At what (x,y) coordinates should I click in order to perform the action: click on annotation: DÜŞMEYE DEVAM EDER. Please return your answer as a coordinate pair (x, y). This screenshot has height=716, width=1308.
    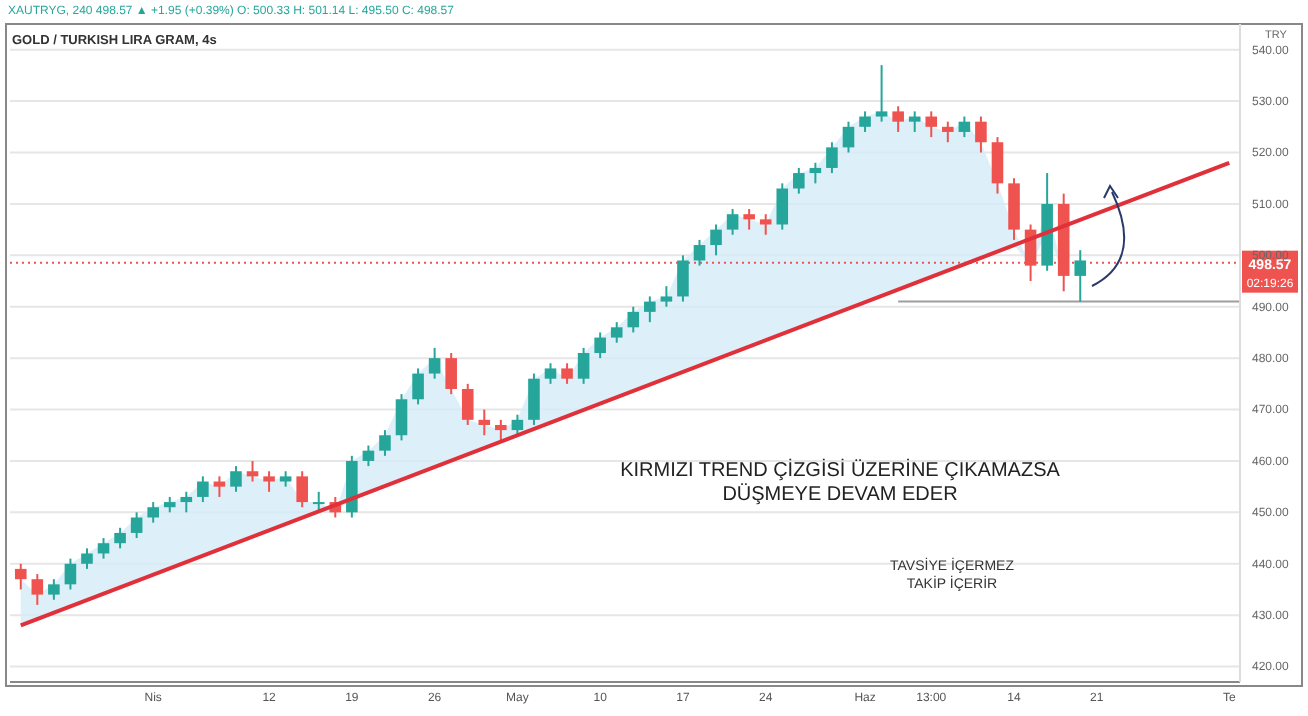
    Looking at the image, I should click on (840, 494).